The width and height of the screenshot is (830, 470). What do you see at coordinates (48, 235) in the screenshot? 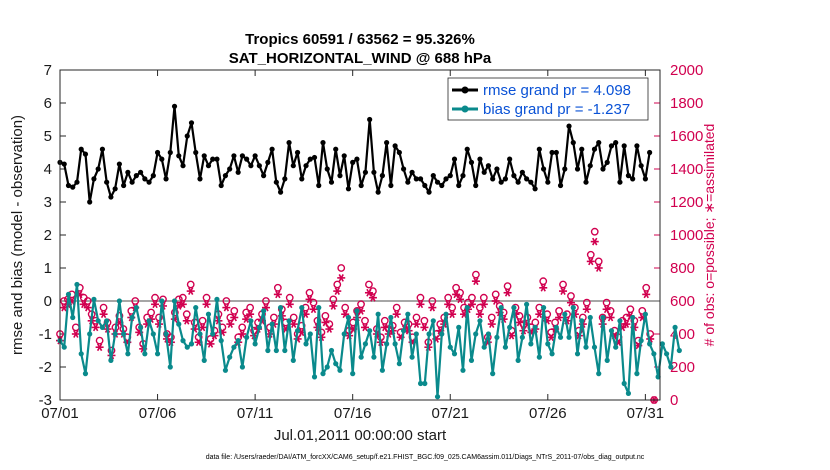
I see `y-tick-label: 2` at bounding box center [48, 235].